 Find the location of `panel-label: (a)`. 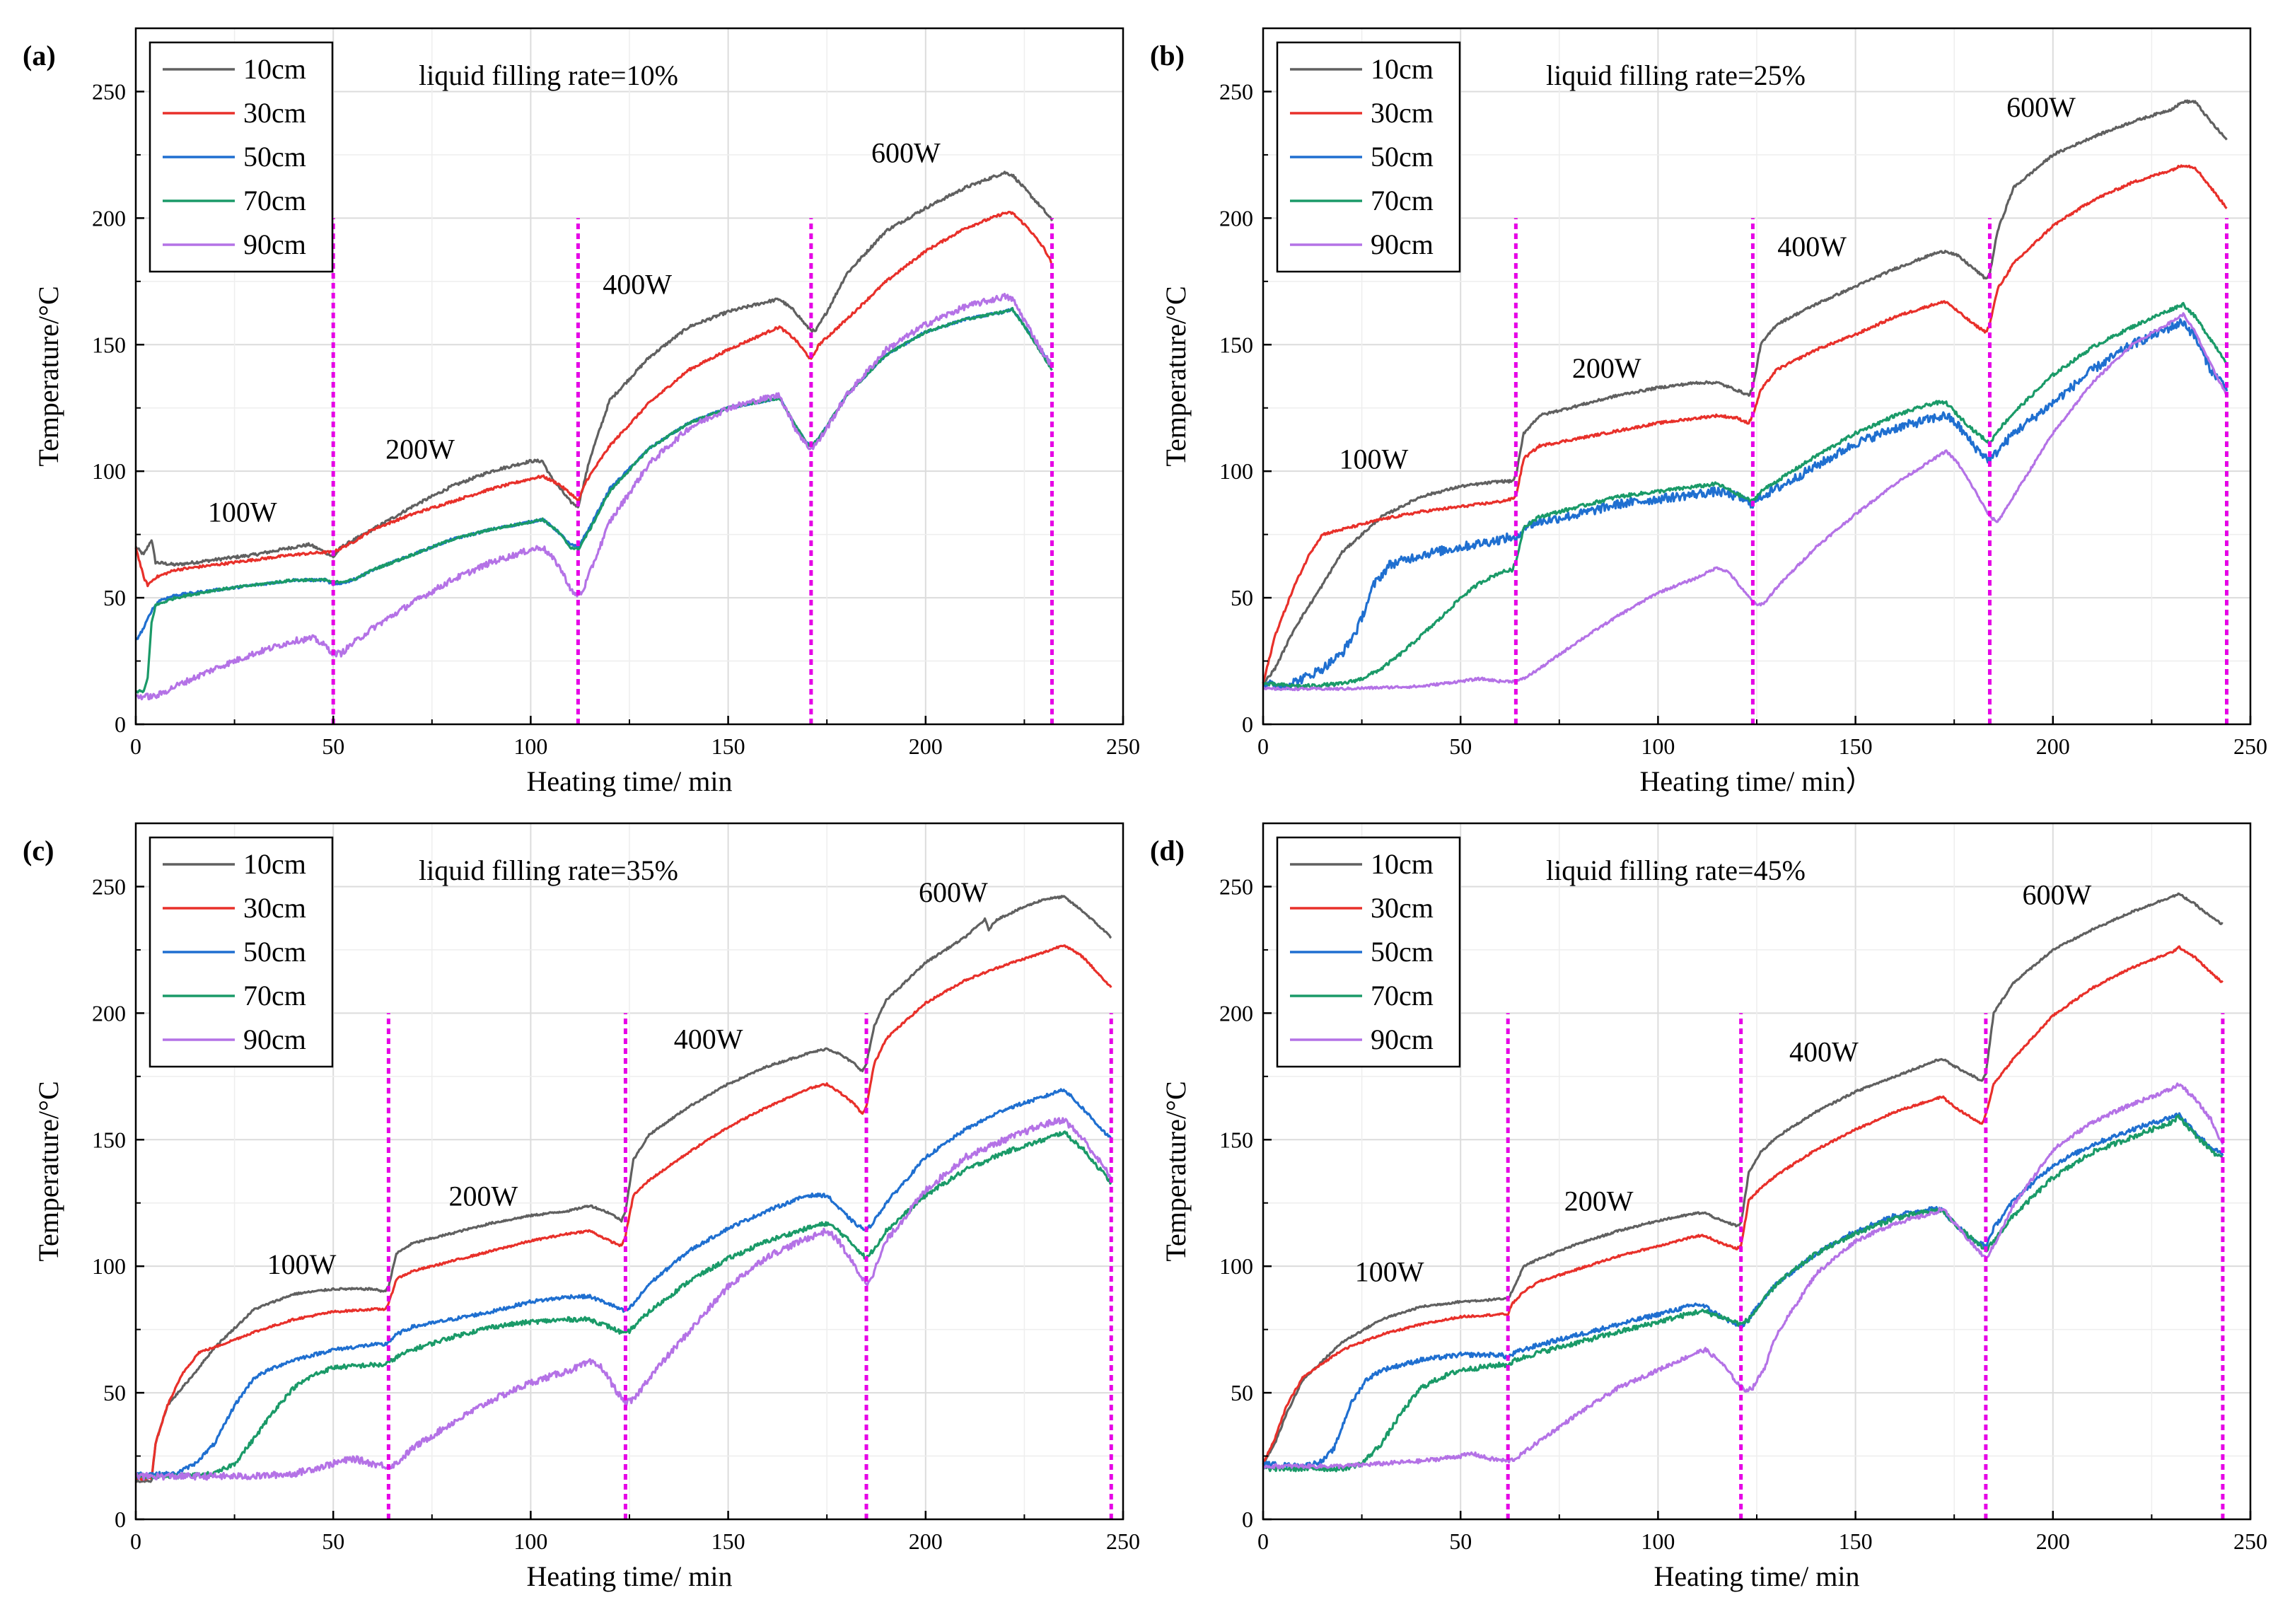

panel-label: (a) is located at coordinates (39, 55).